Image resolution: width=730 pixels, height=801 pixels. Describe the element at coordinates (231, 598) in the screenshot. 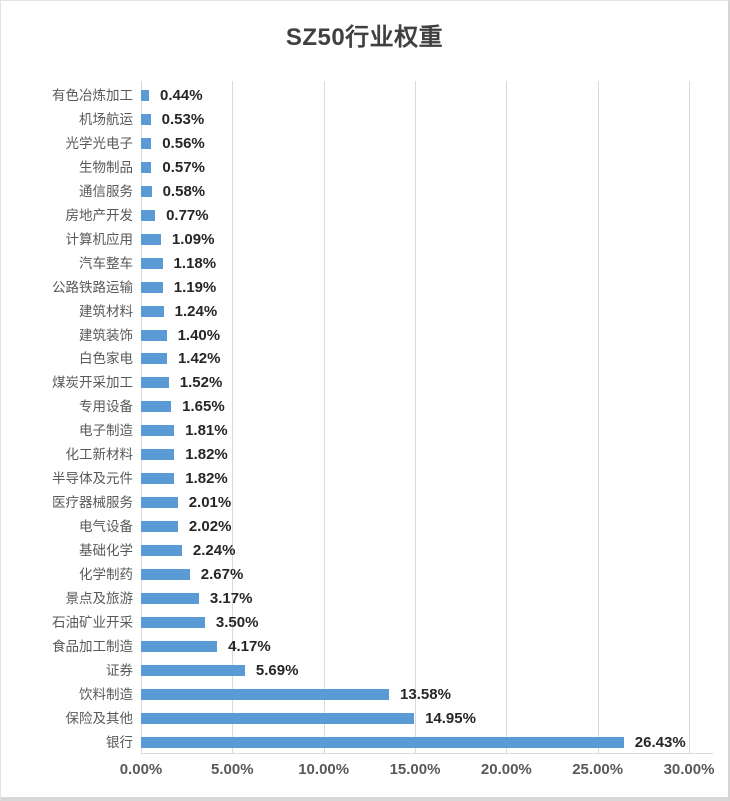

I see `value-label: 3.17%` at that location.